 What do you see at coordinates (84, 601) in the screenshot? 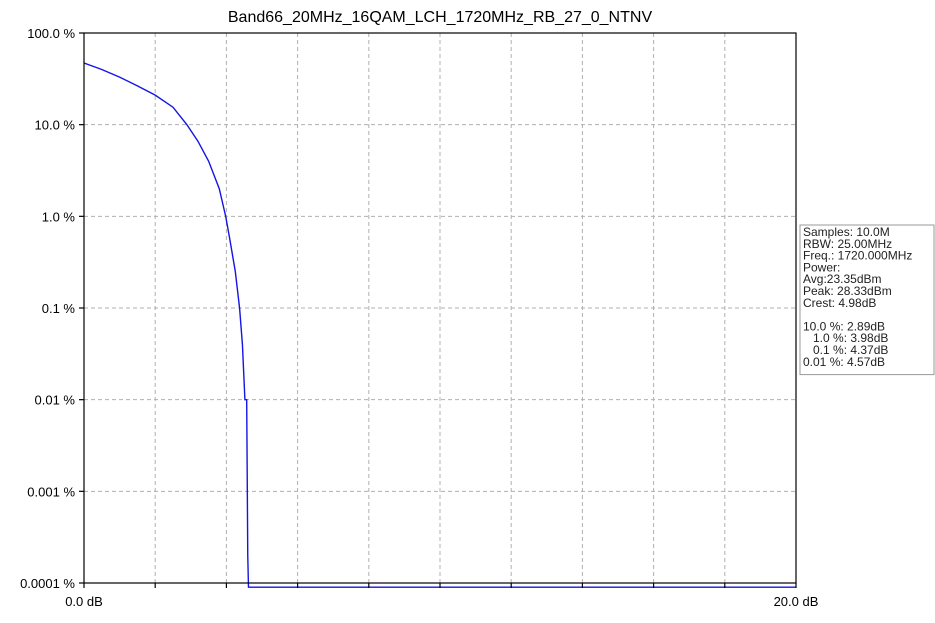
I see `x-tick-label: 0.0 dB` at bounding box center [84, 601].